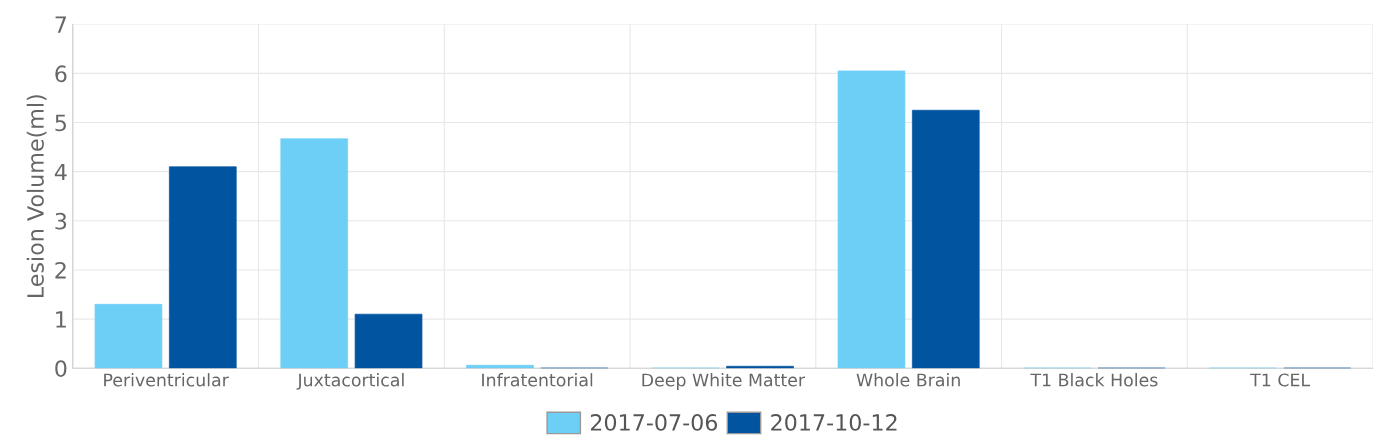 Image resolution: width=1373 pixels, height=441 pixels. Describe the element at coordinates (61, 221) in the screenshot. I see `y-tick-label: 3` at that location.